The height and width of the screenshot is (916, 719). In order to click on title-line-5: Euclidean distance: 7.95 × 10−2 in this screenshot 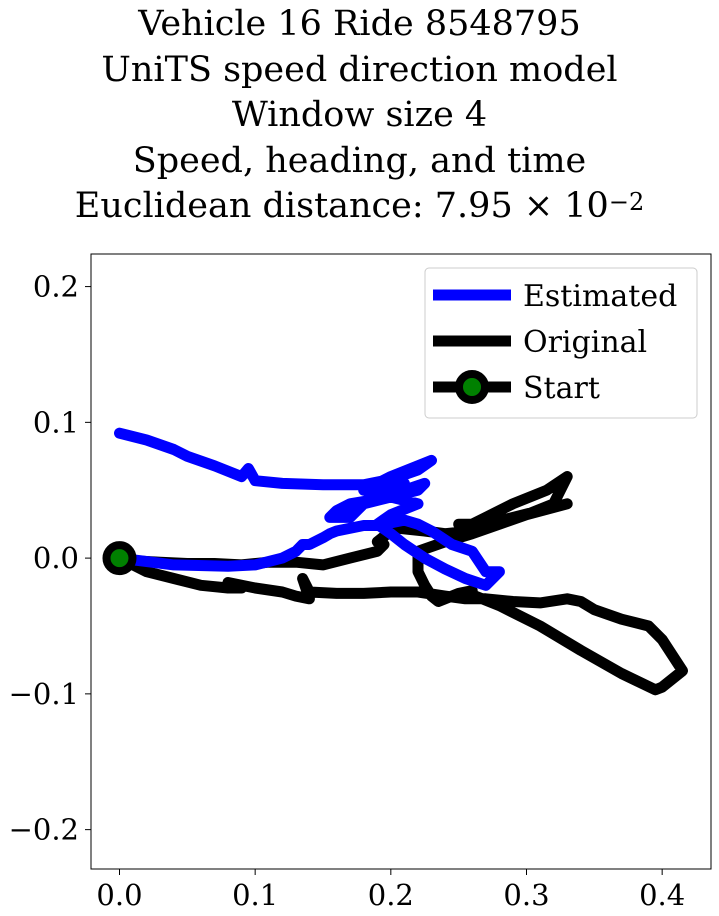, I will do `click(359, 207)`.